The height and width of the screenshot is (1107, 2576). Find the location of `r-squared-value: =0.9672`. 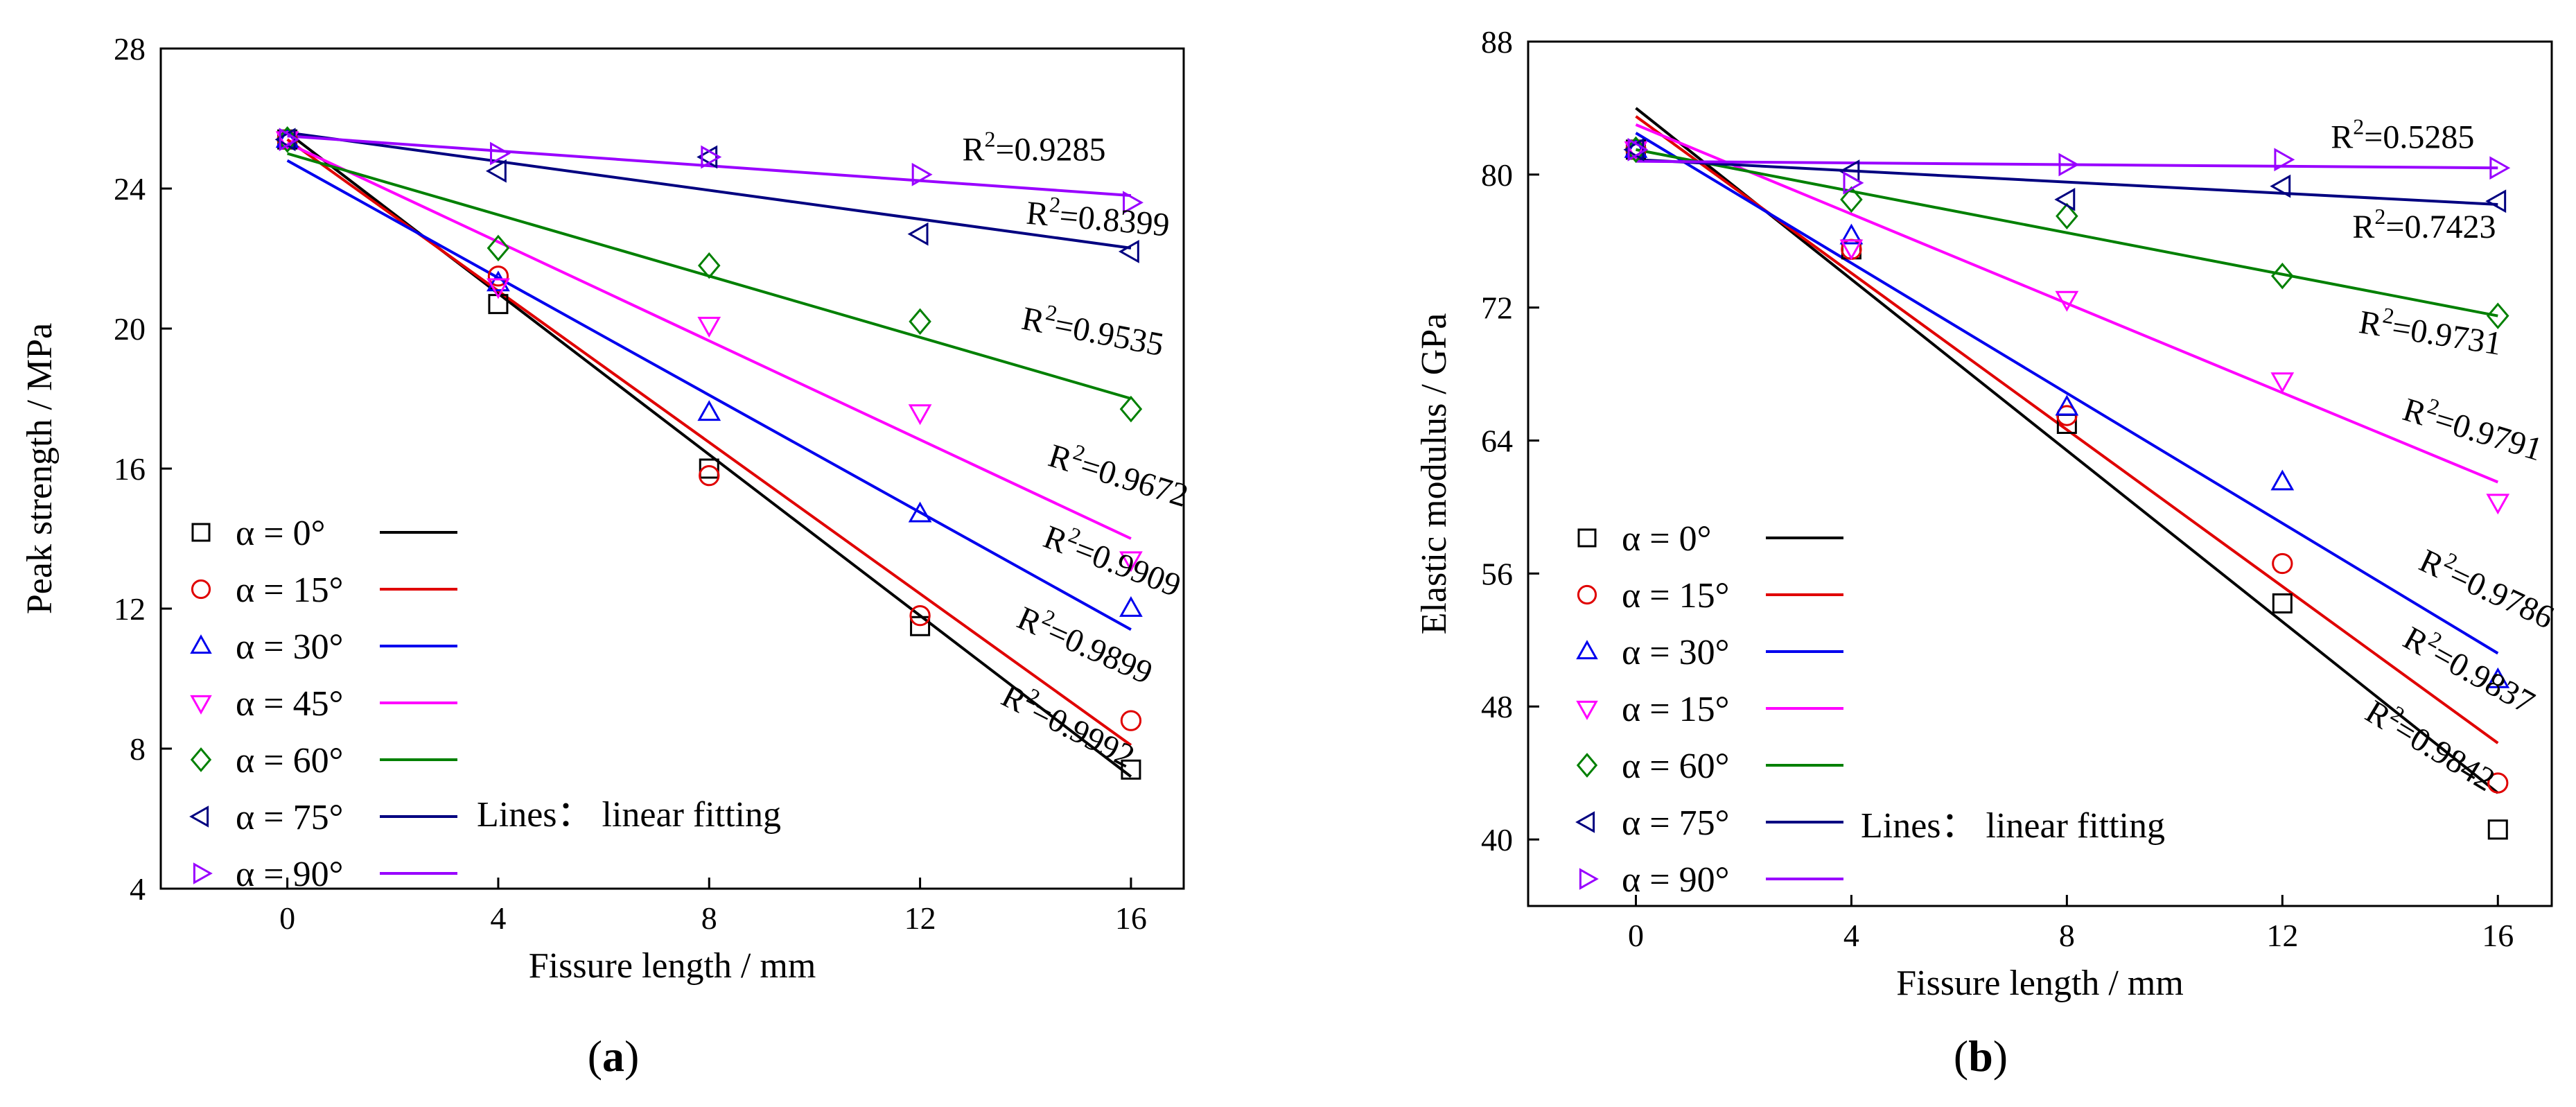

r-squared-value: =0.9672 is located at coordinates (1134, 480).